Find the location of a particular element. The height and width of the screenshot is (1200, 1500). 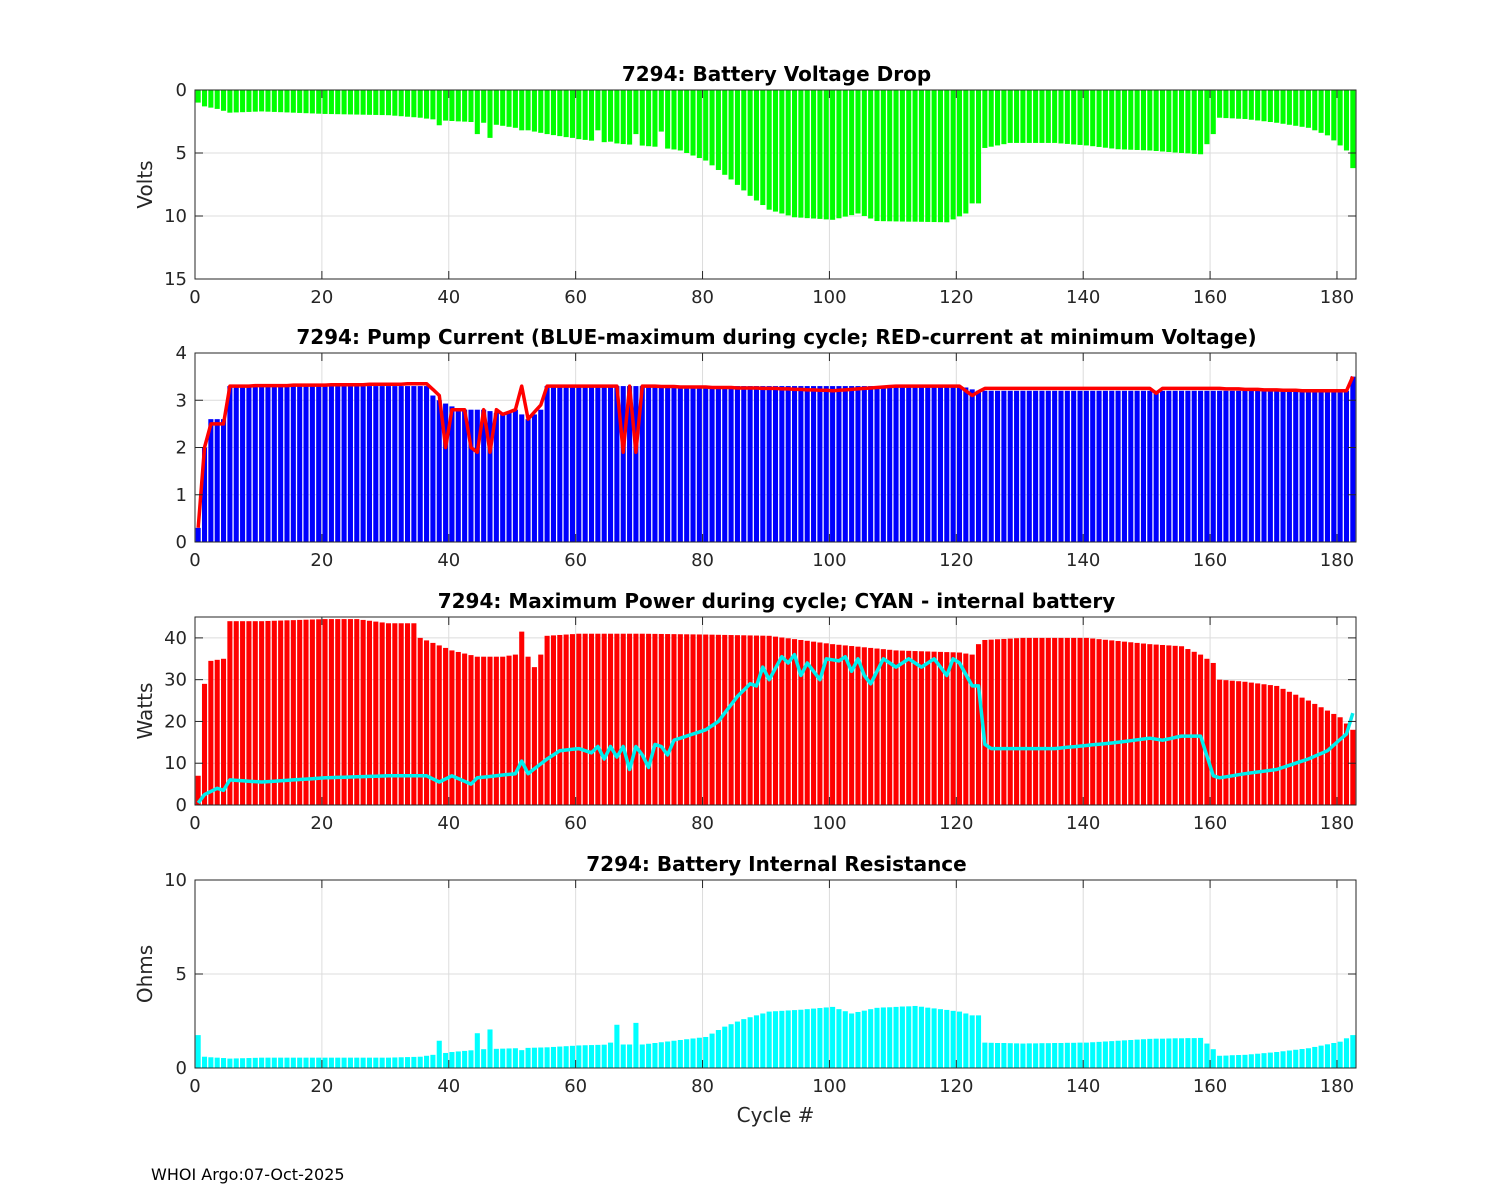

x-tick-label: 160 is located at coordinates (1210, 823).